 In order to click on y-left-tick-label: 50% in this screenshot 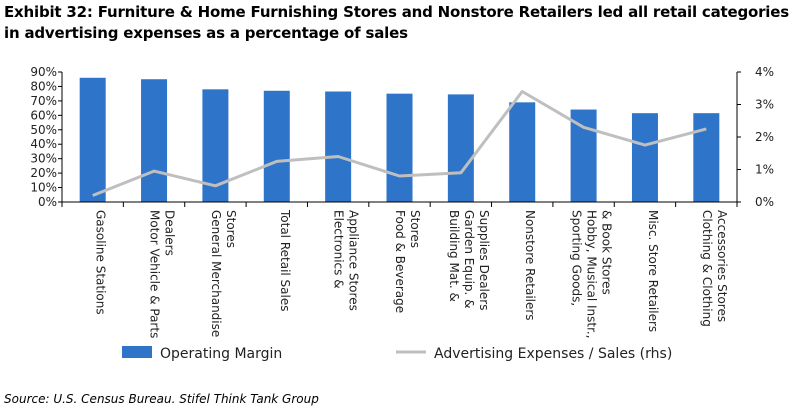, I will do `click(43, 130)`.